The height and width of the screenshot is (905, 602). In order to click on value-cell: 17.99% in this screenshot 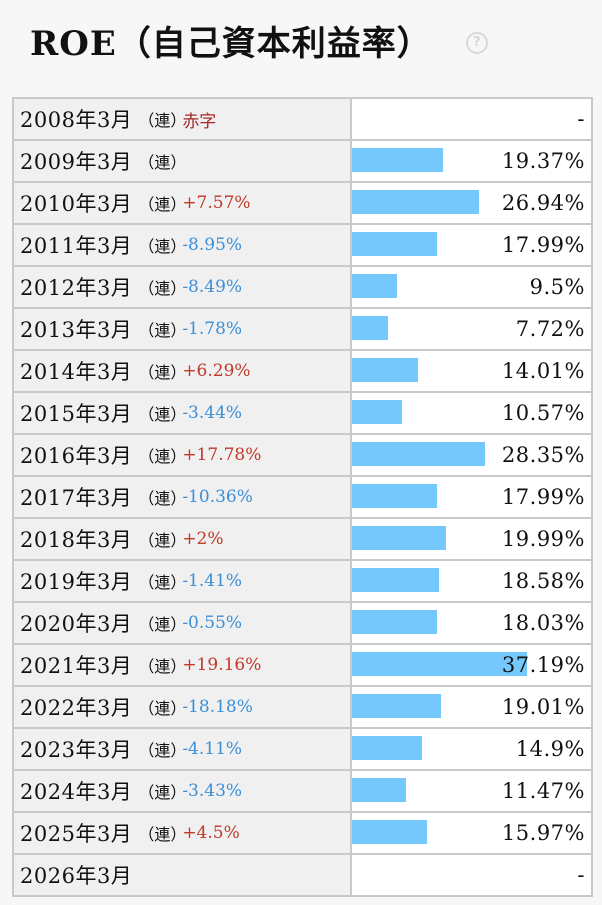, I will do `click(471, 245)`.